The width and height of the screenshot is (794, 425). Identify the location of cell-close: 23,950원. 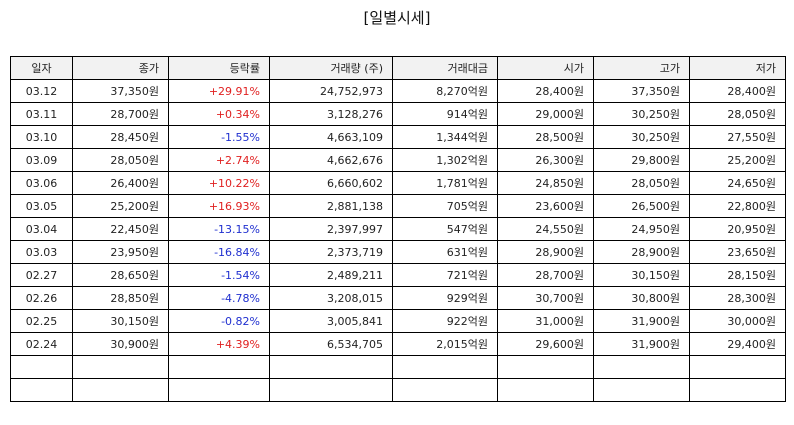
(120, 252).